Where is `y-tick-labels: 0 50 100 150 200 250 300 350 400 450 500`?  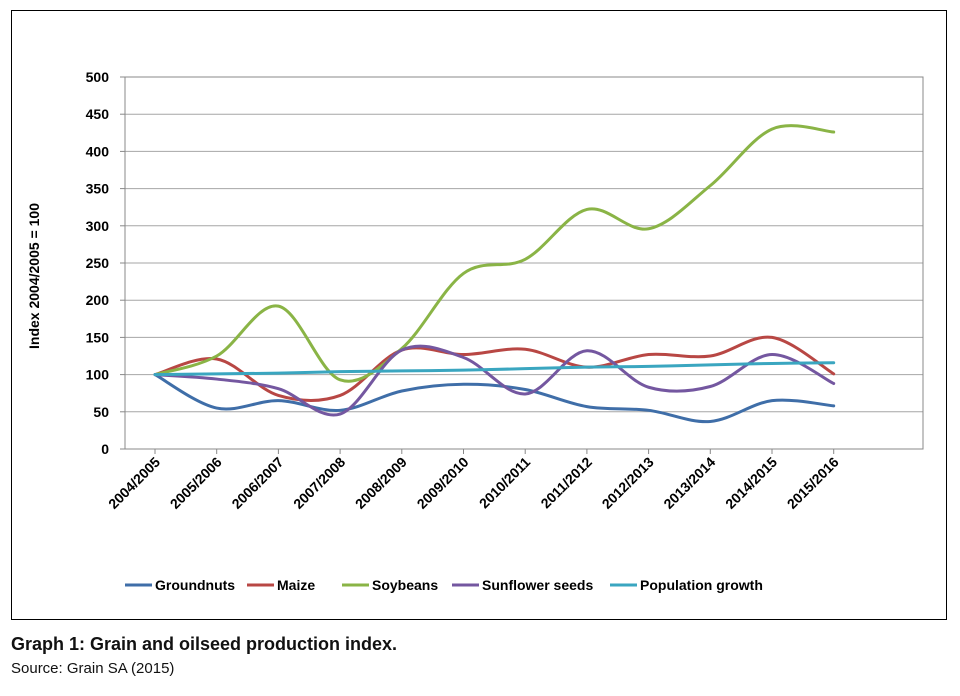 y-tick-labels: 0 50 100 150 200 250 300 350 400 450 500 is located at coordinates (98, 263).